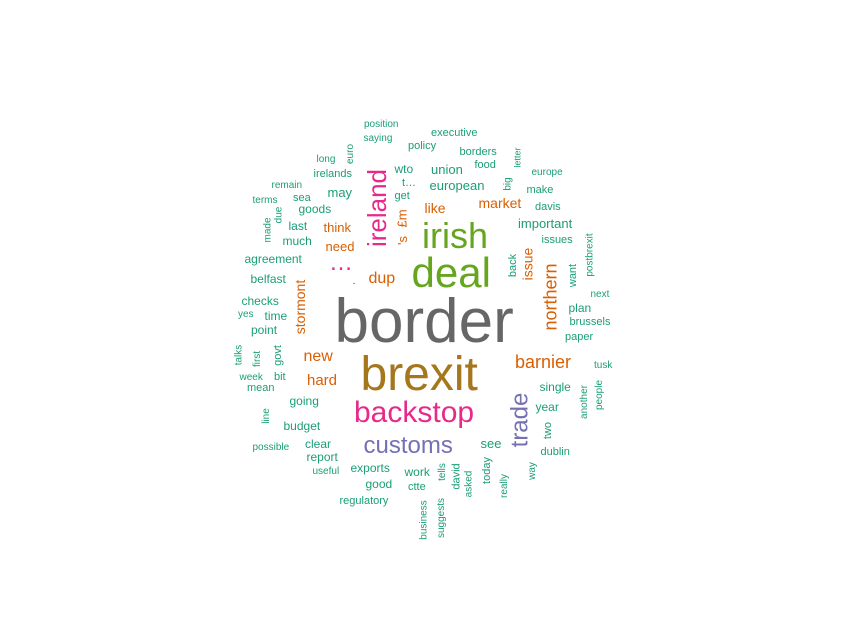  Describe the element at coordinates (304, 401) in the screenshot. I see `word-going-37: going` at that location.